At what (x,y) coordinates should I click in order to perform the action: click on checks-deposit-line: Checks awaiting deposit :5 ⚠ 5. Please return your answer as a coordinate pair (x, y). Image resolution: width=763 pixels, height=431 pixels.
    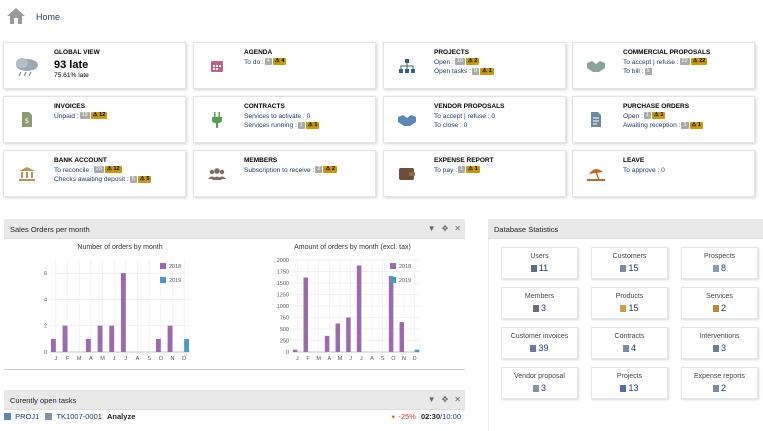
    Looking at the image, I should click on (117, 180).